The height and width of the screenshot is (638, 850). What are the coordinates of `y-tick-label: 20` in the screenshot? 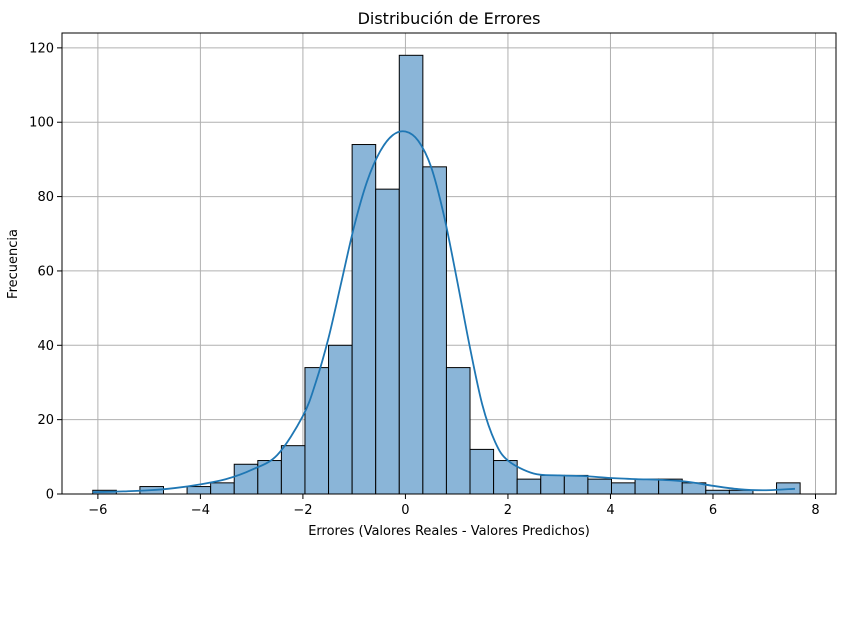 It's located at (45, 420).